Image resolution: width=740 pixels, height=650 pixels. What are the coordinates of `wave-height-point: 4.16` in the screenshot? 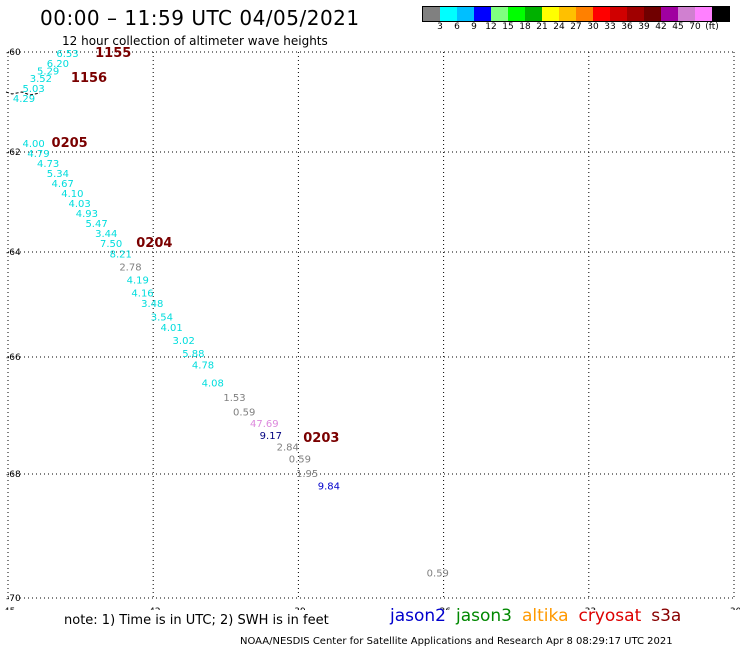 It's located at (142, 294).